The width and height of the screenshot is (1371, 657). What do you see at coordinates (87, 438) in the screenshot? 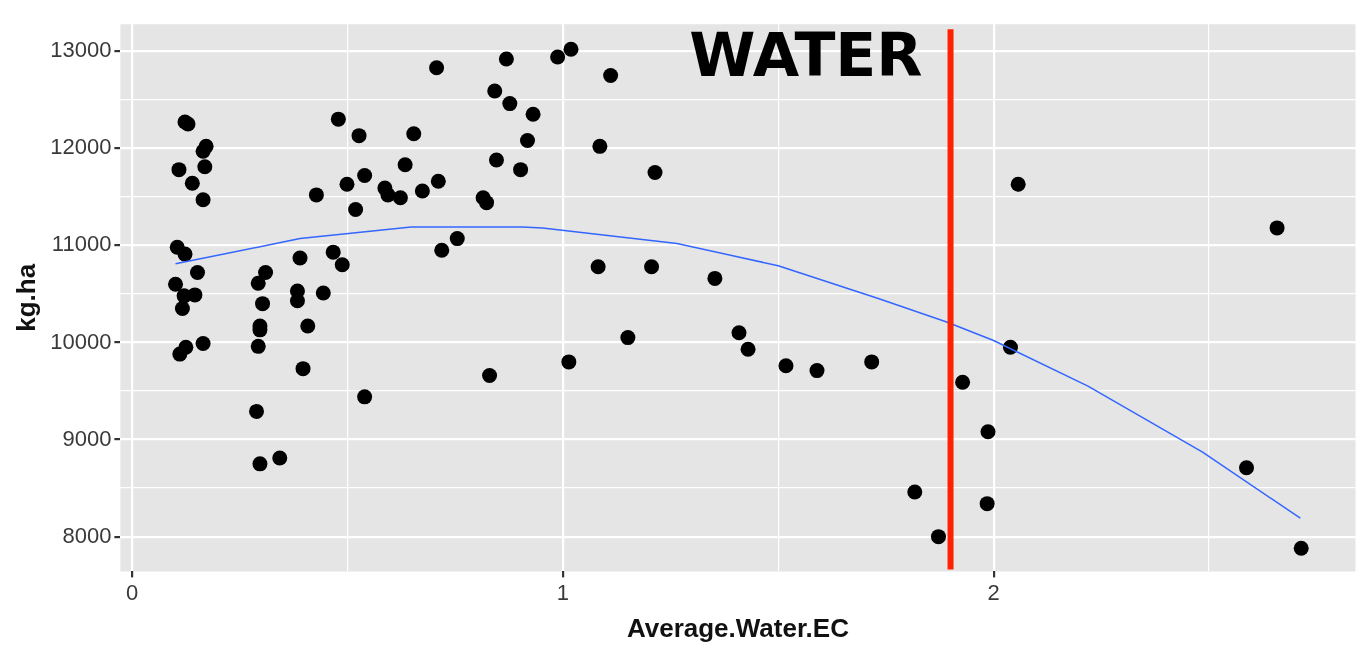
I see `y-tick-label: 9000` at bounding box center [87, 438].